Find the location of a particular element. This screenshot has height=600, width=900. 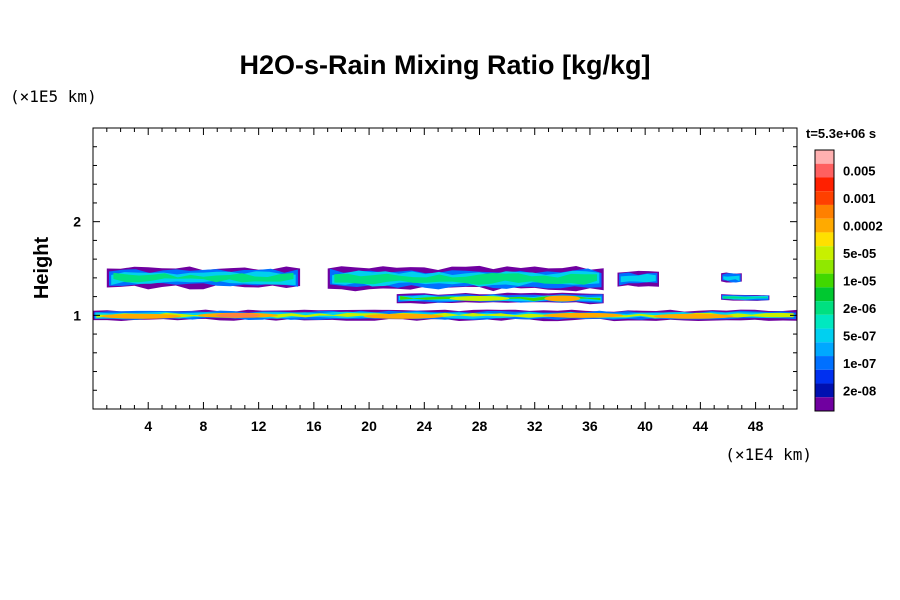

field-region-upper-band-east is located at coordinates (638, 278).